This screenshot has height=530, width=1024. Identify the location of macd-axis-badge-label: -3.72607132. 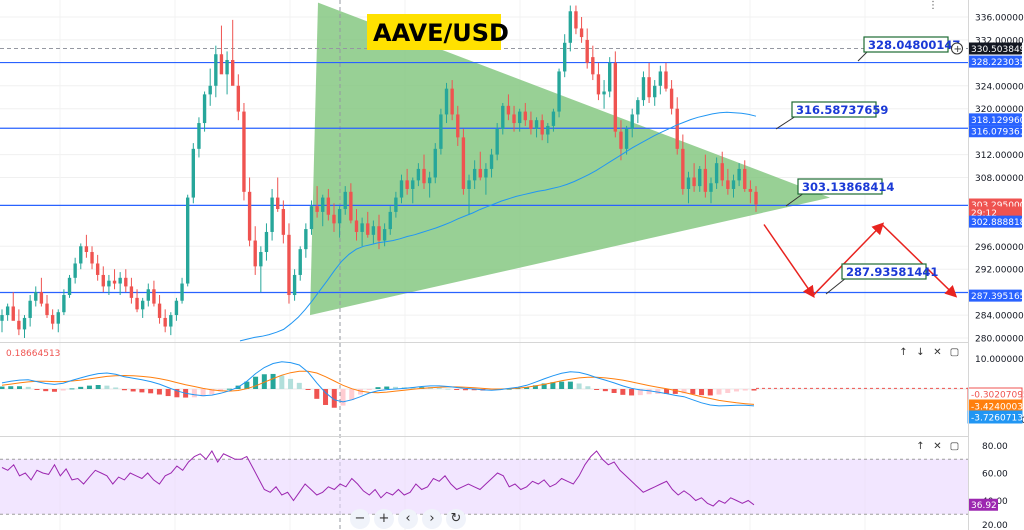
(997, 419).